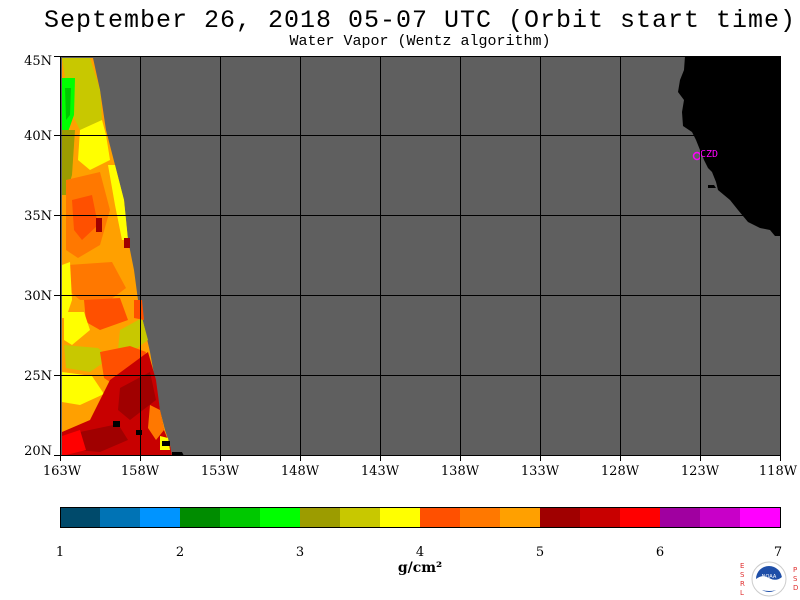  I want to click on lon-label: 133W, so click(540, 471).